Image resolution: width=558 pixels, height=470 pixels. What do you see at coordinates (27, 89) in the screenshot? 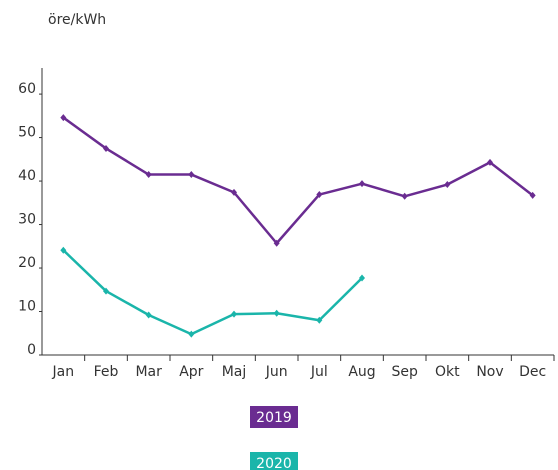
I see `y-tick-label: 60` at bounding box center [27, 89].